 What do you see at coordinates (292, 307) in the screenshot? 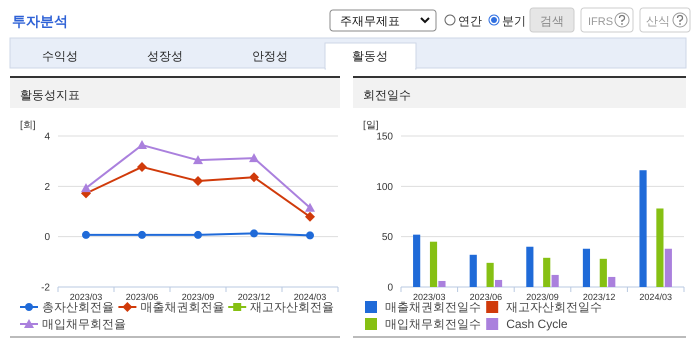
I see `legend-label: 재고자산회전율` at bounding box center [292, 307].